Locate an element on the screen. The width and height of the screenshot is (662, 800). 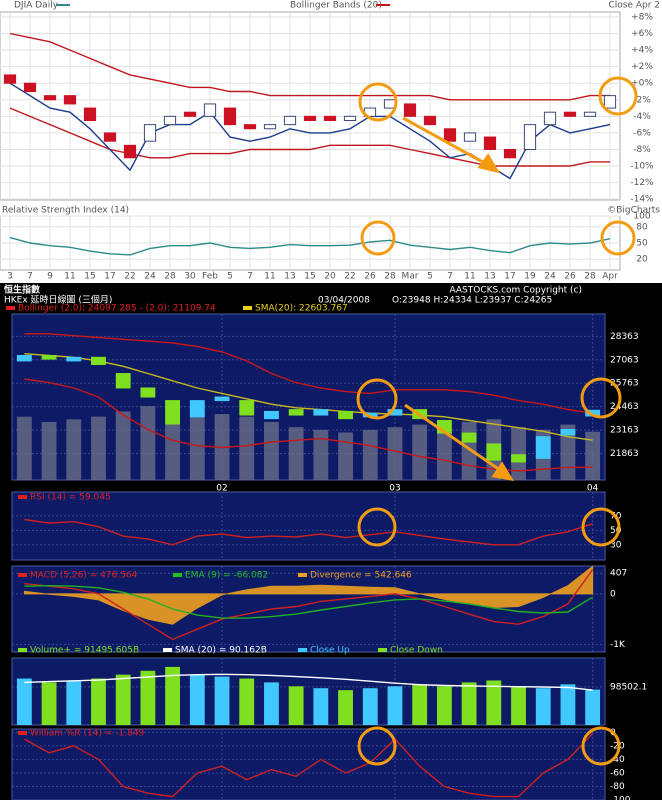
y-tick-label: 0 is located at coordinates (613, 594).